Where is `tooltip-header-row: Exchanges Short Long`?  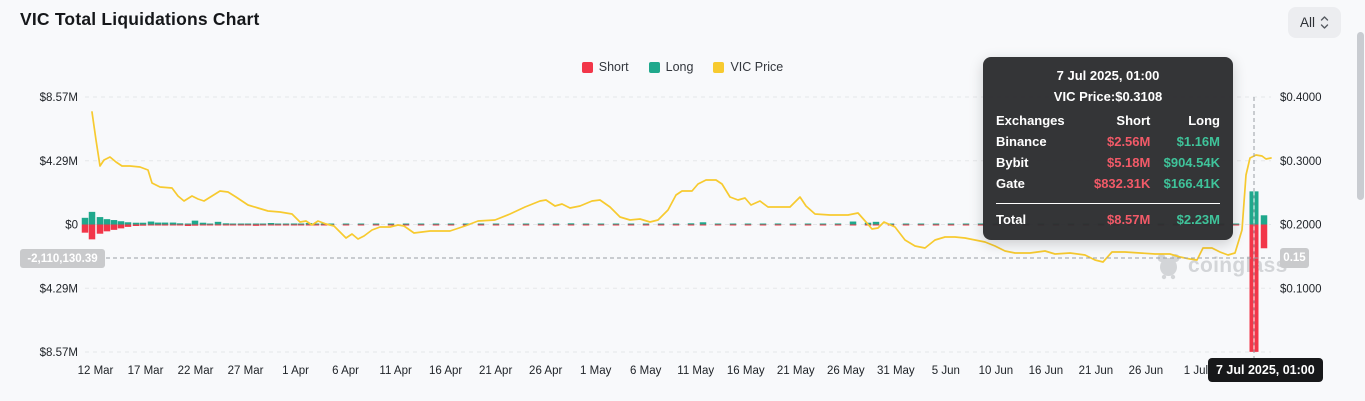
tooltip-header-row: Exchanges Short Long is located at coordinates (1108, 120).